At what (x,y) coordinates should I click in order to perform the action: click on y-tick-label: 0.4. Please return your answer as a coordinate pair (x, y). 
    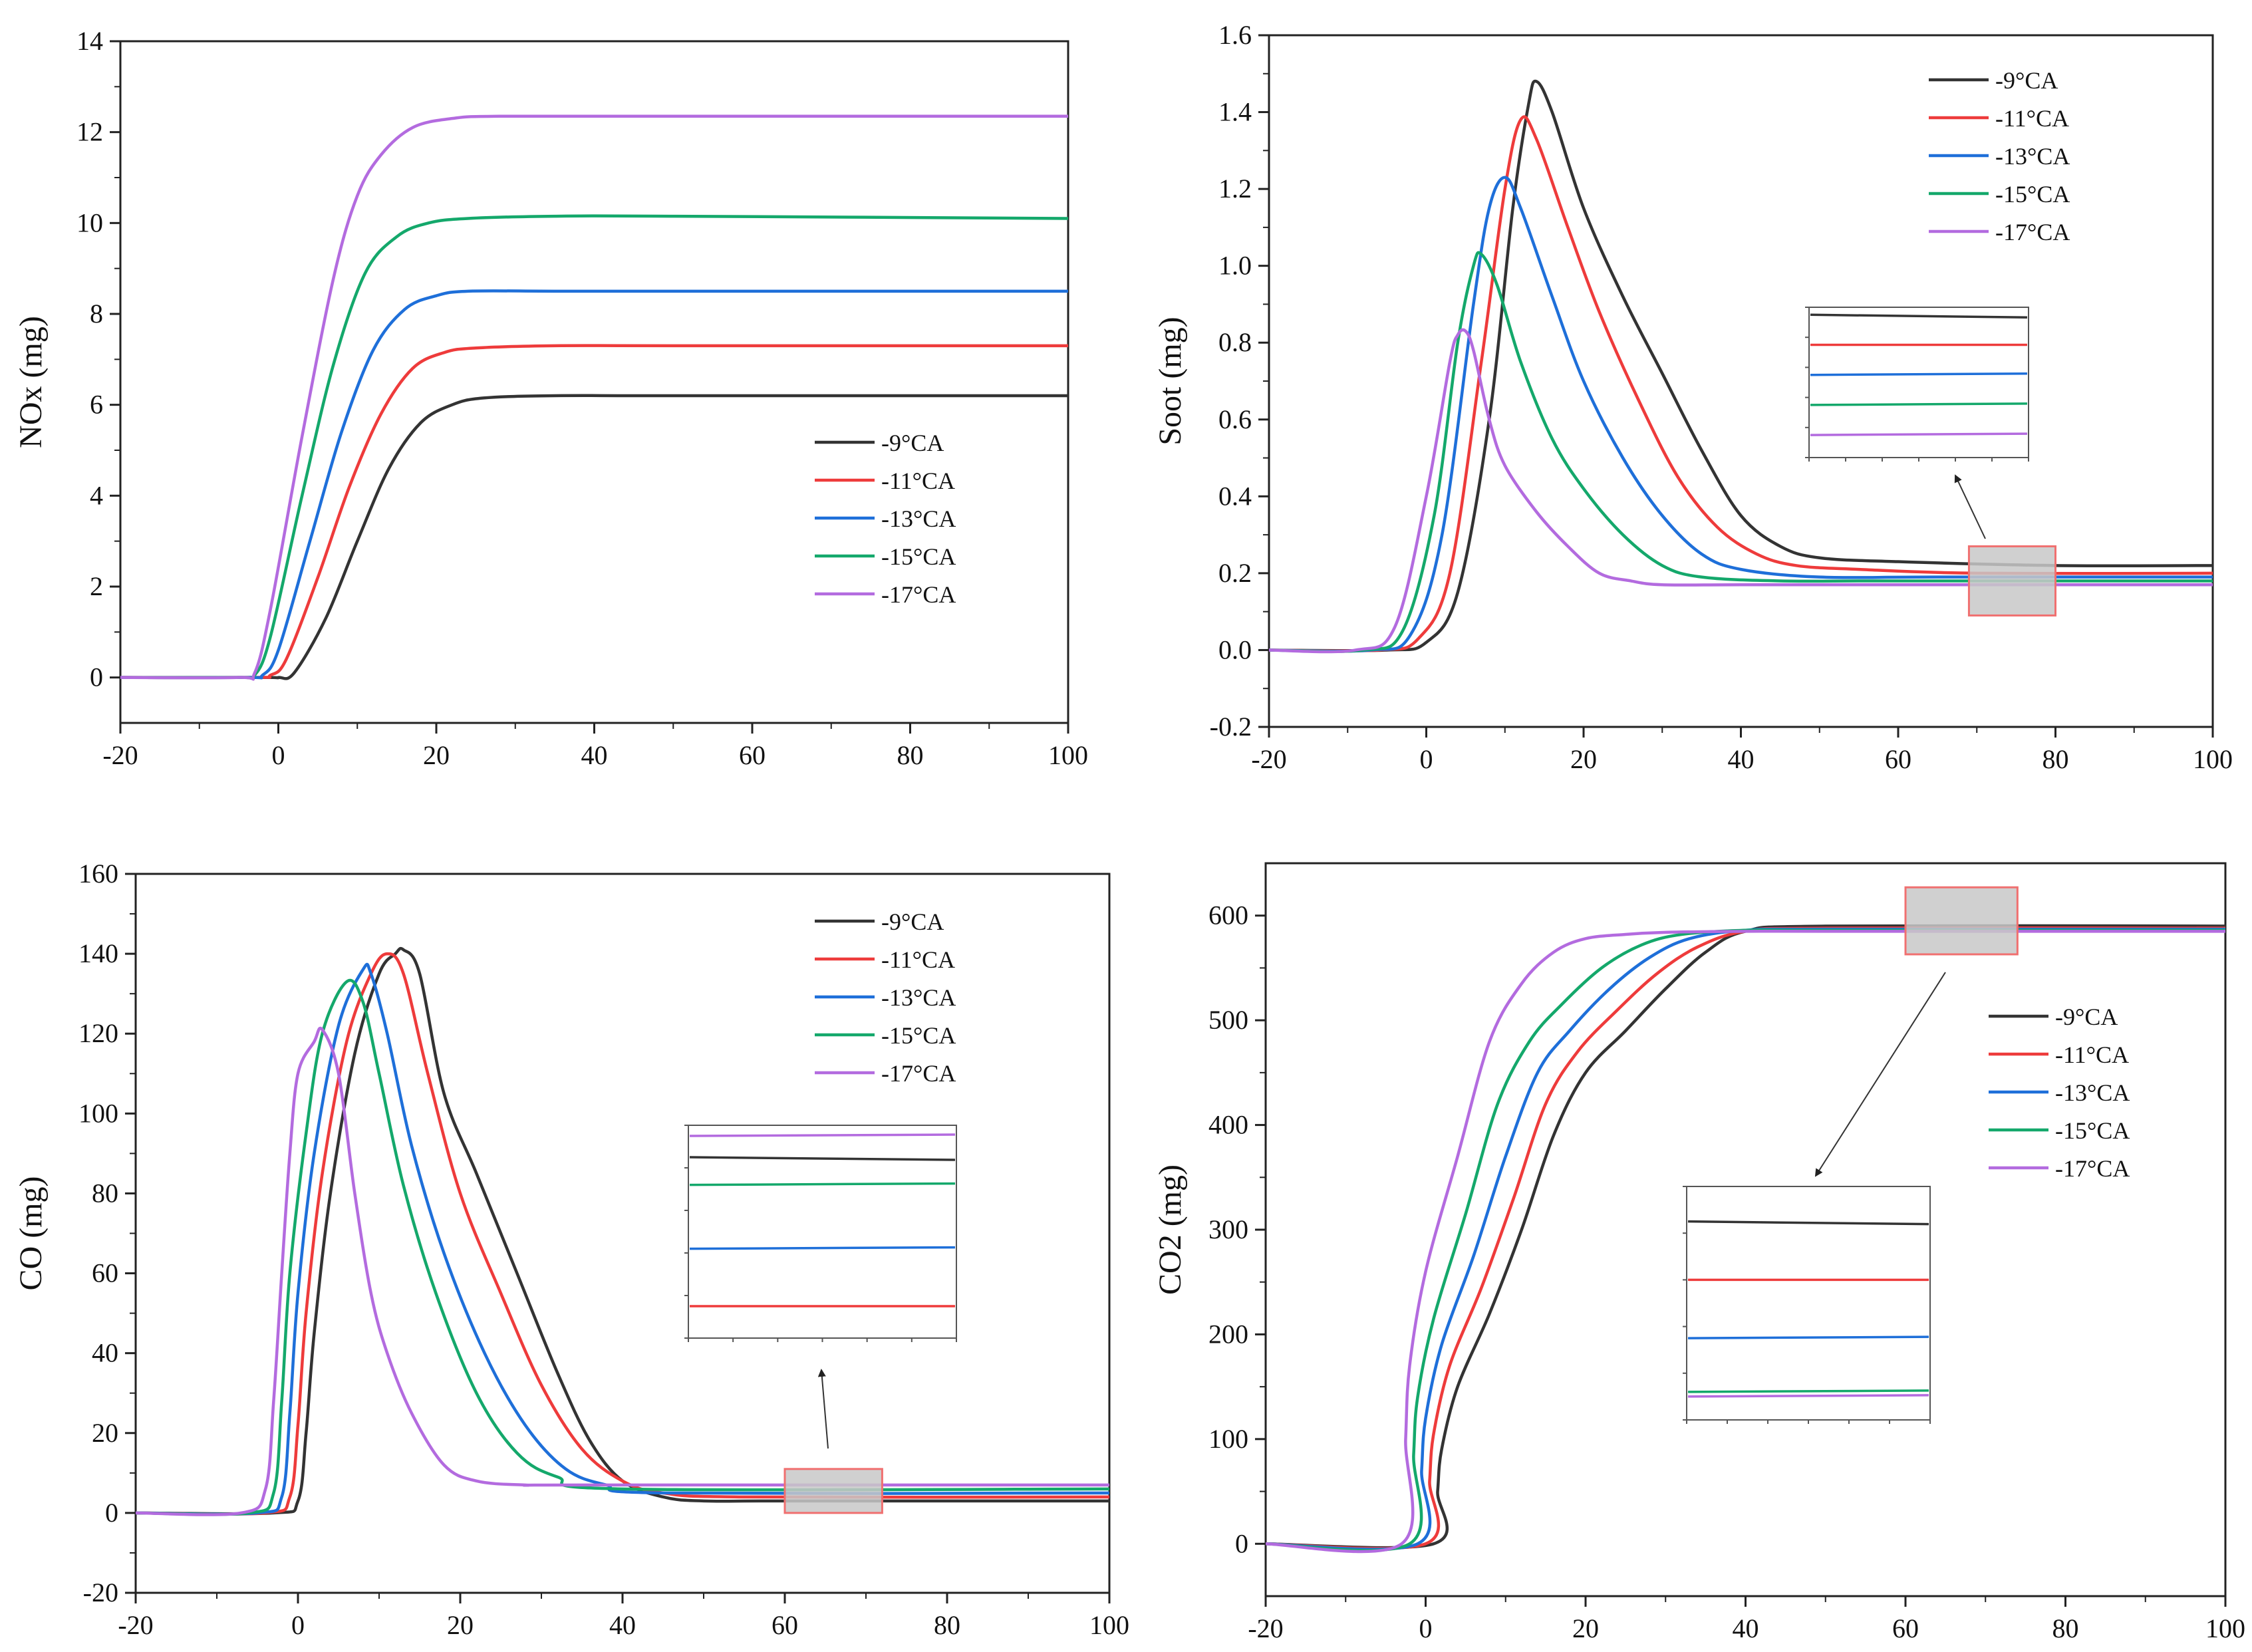
    Looking at the image, I should click on (1235, 496).